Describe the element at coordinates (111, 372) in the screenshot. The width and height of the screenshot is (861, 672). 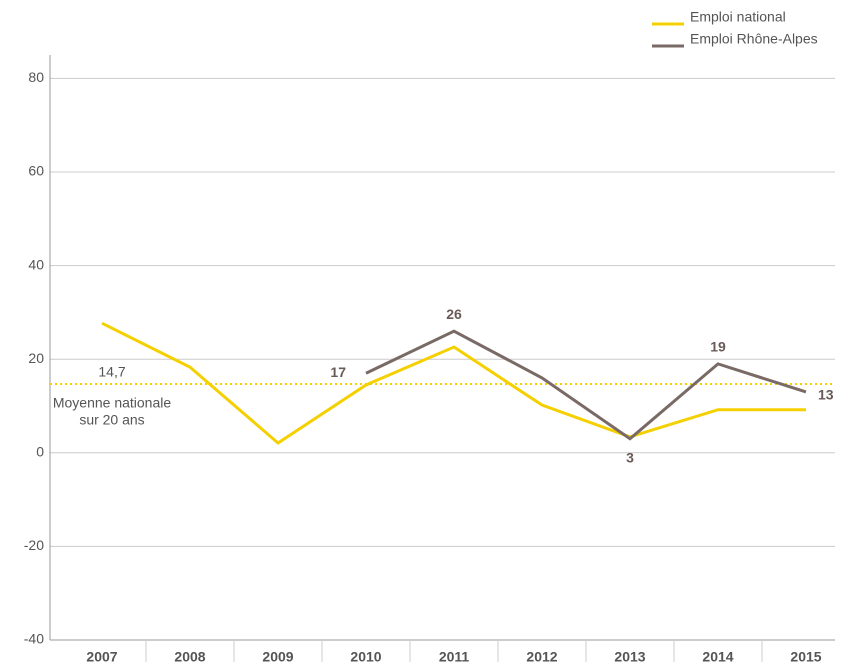
I see `reference-label: 14,7` at that location.